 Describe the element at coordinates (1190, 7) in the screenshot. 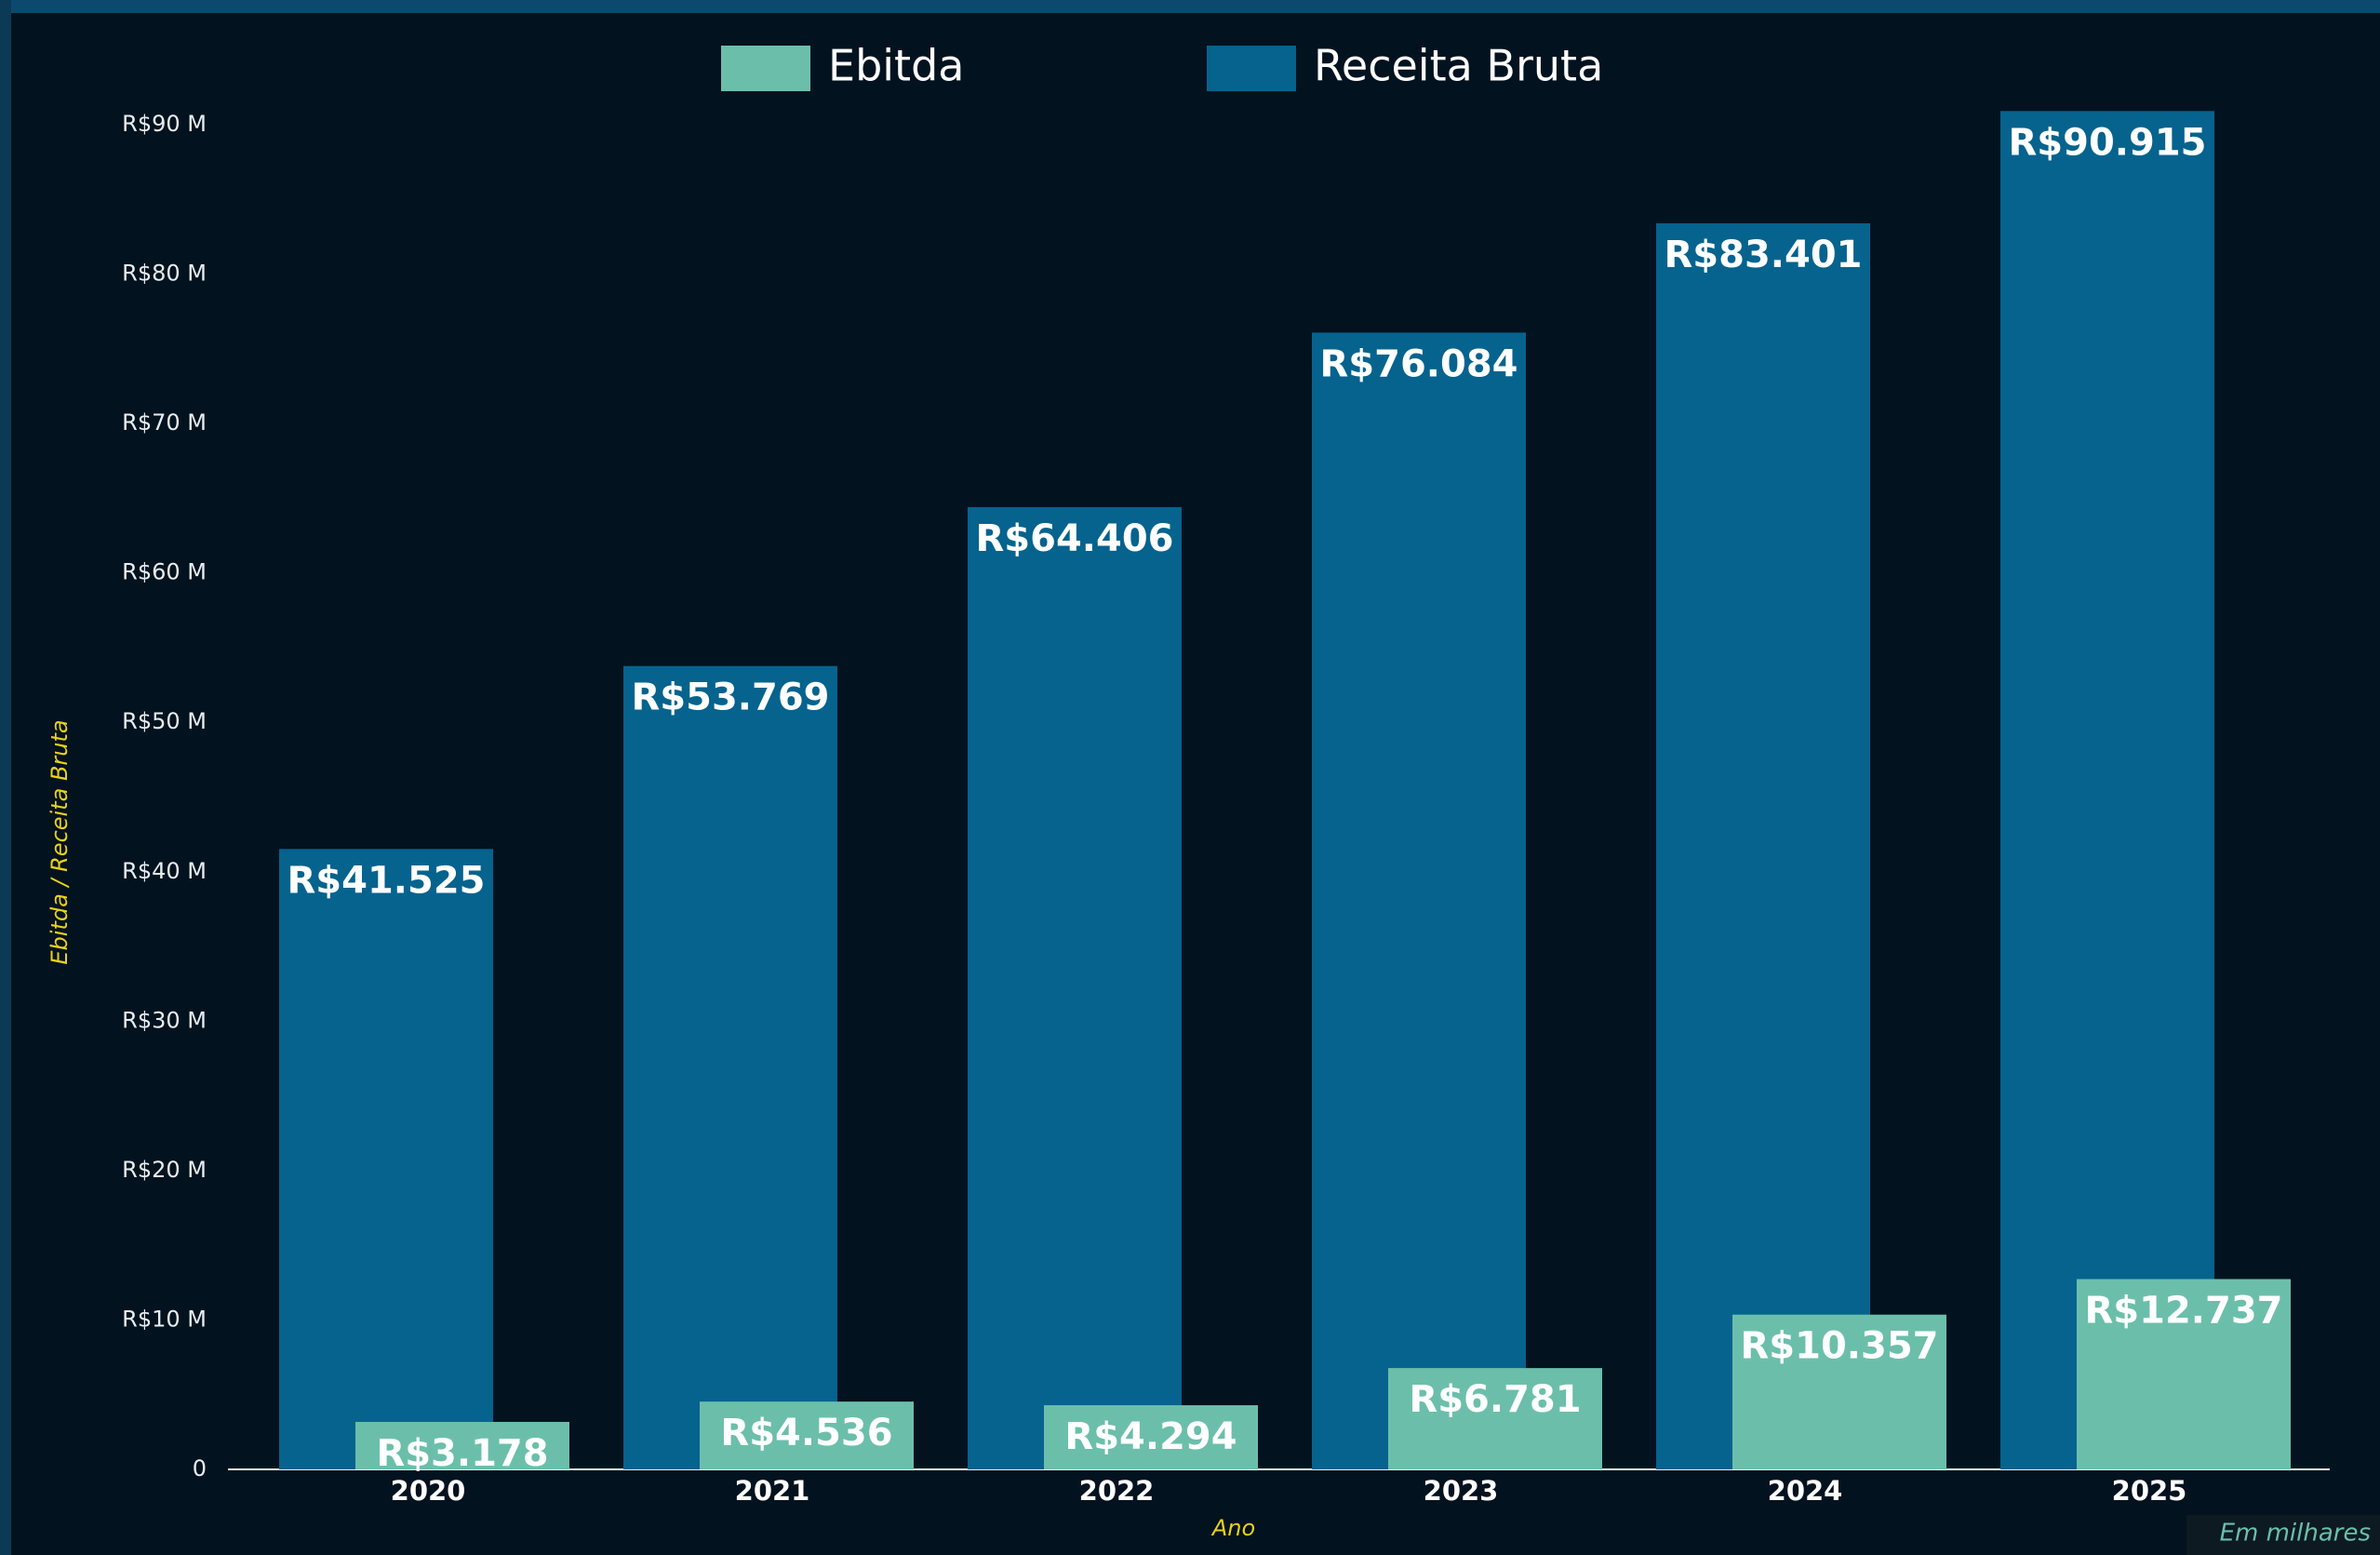

I see `top-border` at that location.